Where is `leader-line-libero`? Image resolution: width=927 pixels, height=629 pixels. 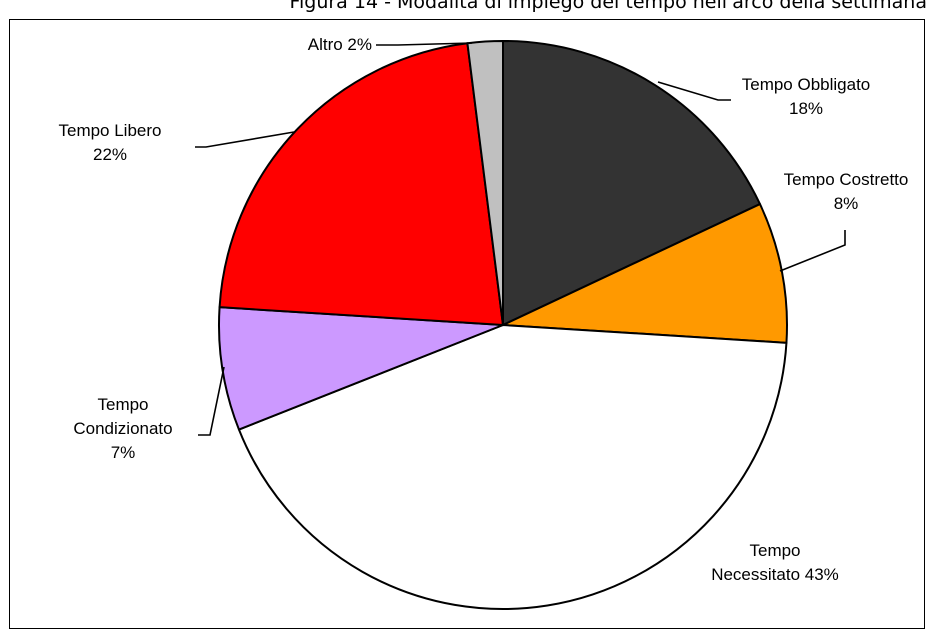
leader-line-libero is located at coordinates (245, 139).